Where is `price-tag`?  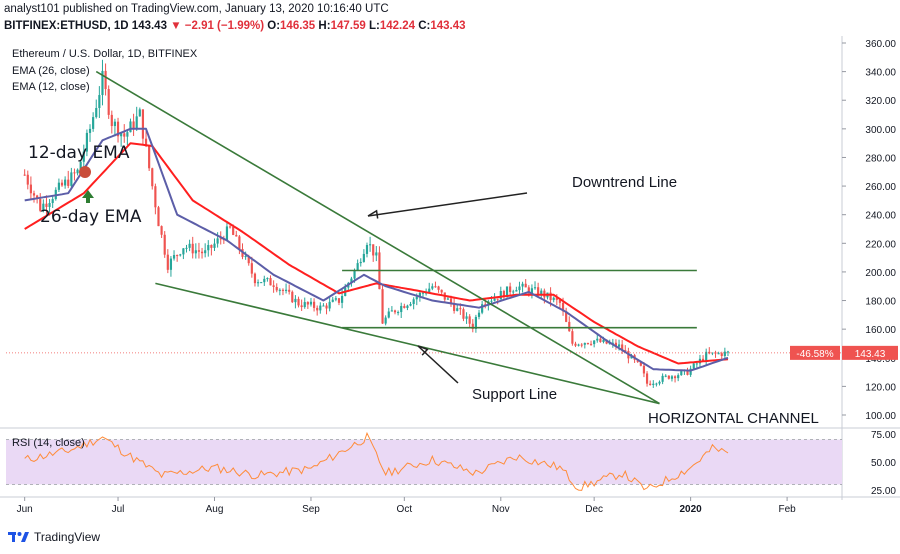 price-tag is located at coordinates (870, 352).